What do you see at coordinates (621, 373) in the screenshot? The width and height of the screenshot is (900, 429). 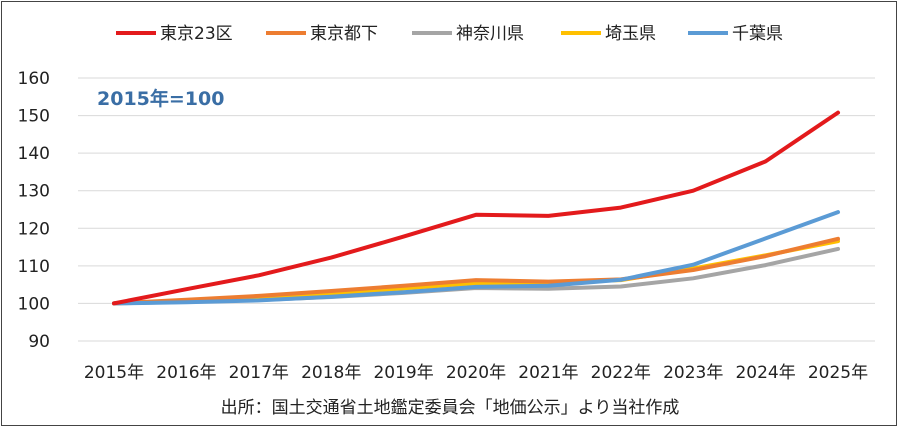 I see `x-tick-label: 2022年` at bounding box center [621, 373].